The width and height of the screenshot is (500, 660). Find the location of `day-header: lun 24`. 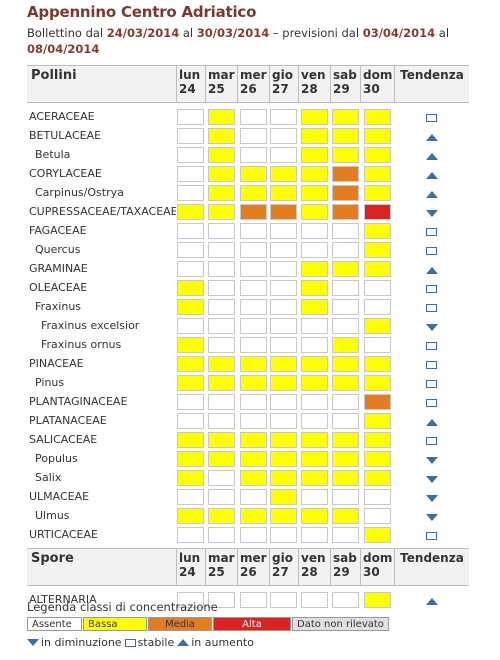

day-header: lun 24 is located at coordinates (190, 84).